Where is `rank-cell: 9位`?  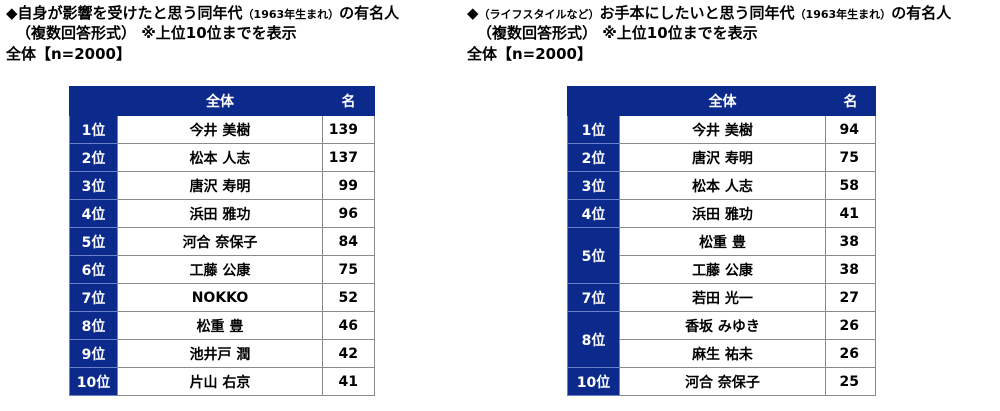 rank-cell: 9位 is located at coordinates (93, 353).